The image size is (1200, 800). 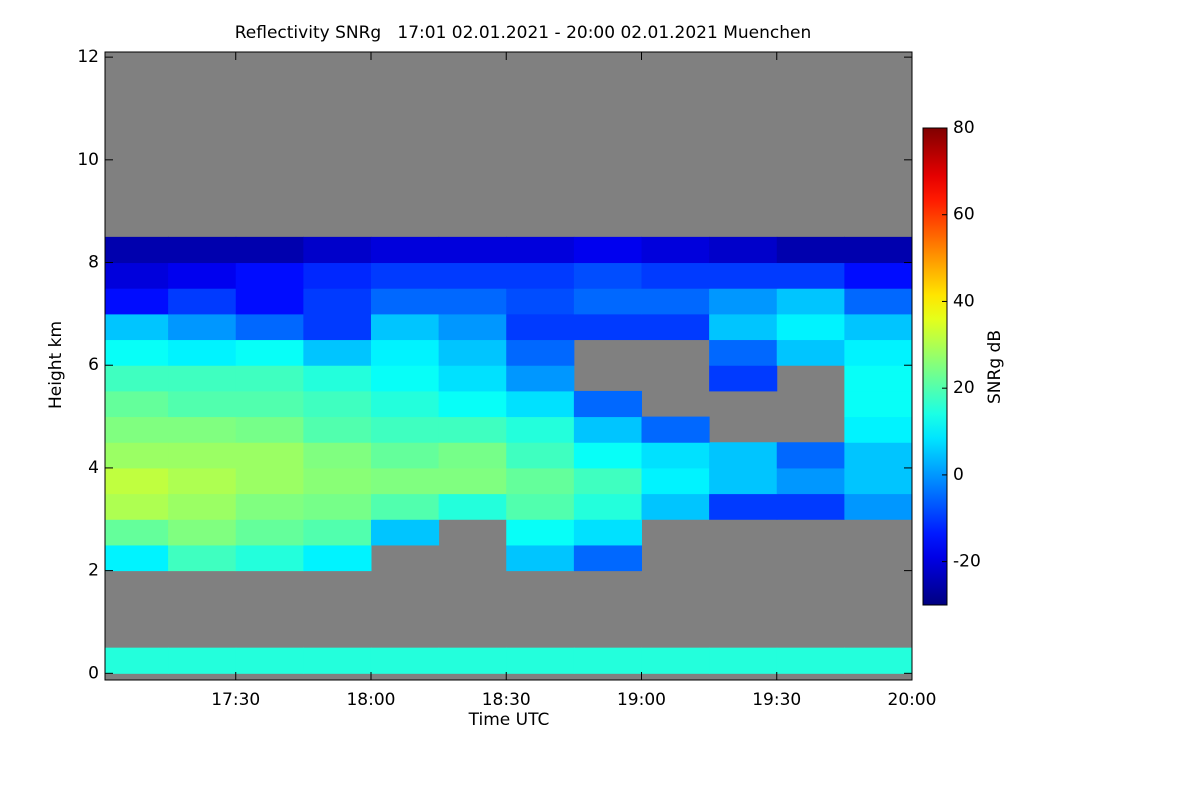 I want to click on colorbar-tick-label: 60, so click(x=964, y=215).